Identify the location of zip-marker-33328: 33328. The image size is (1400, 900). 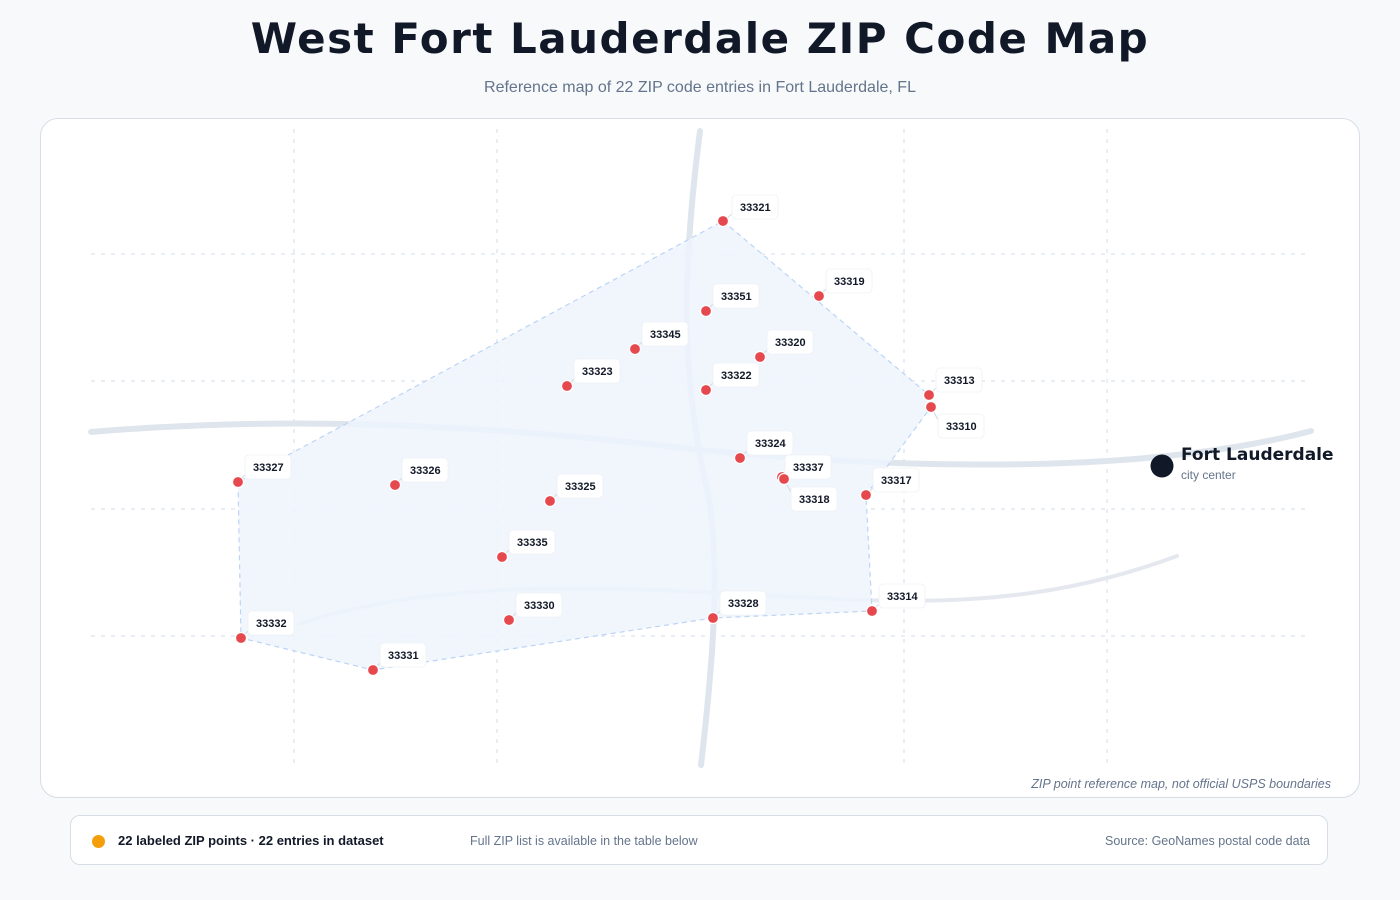
(736, 607).